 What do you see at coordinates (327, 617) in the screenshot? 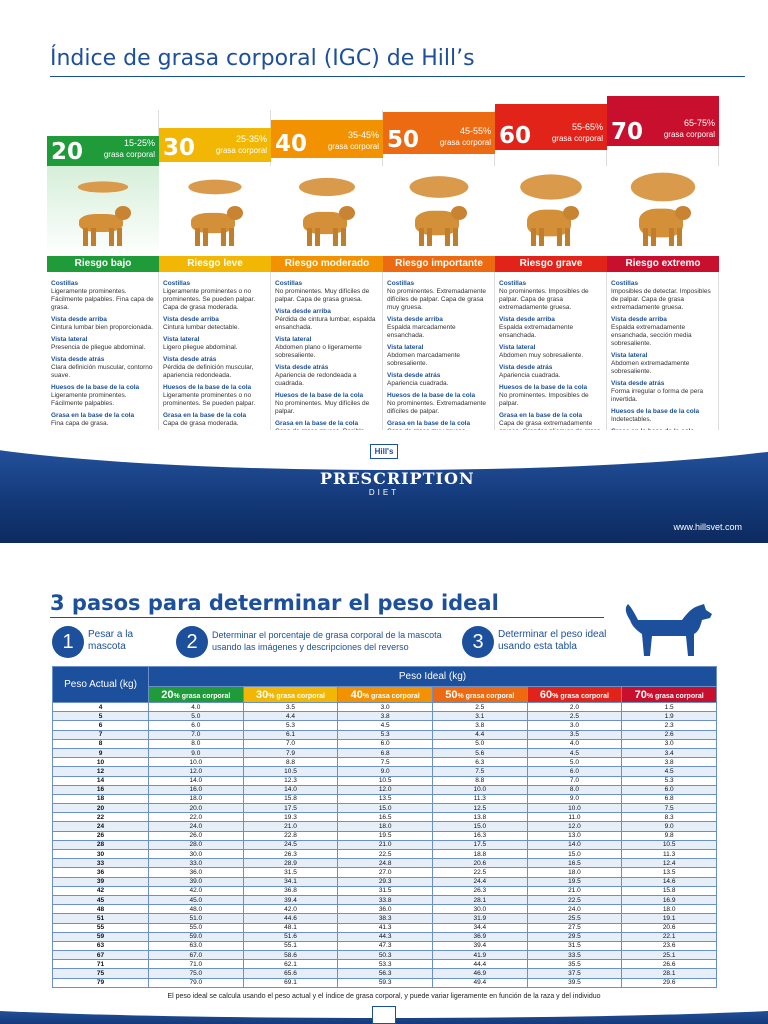
I see `steps-rule` at bounding box center [327, 617].